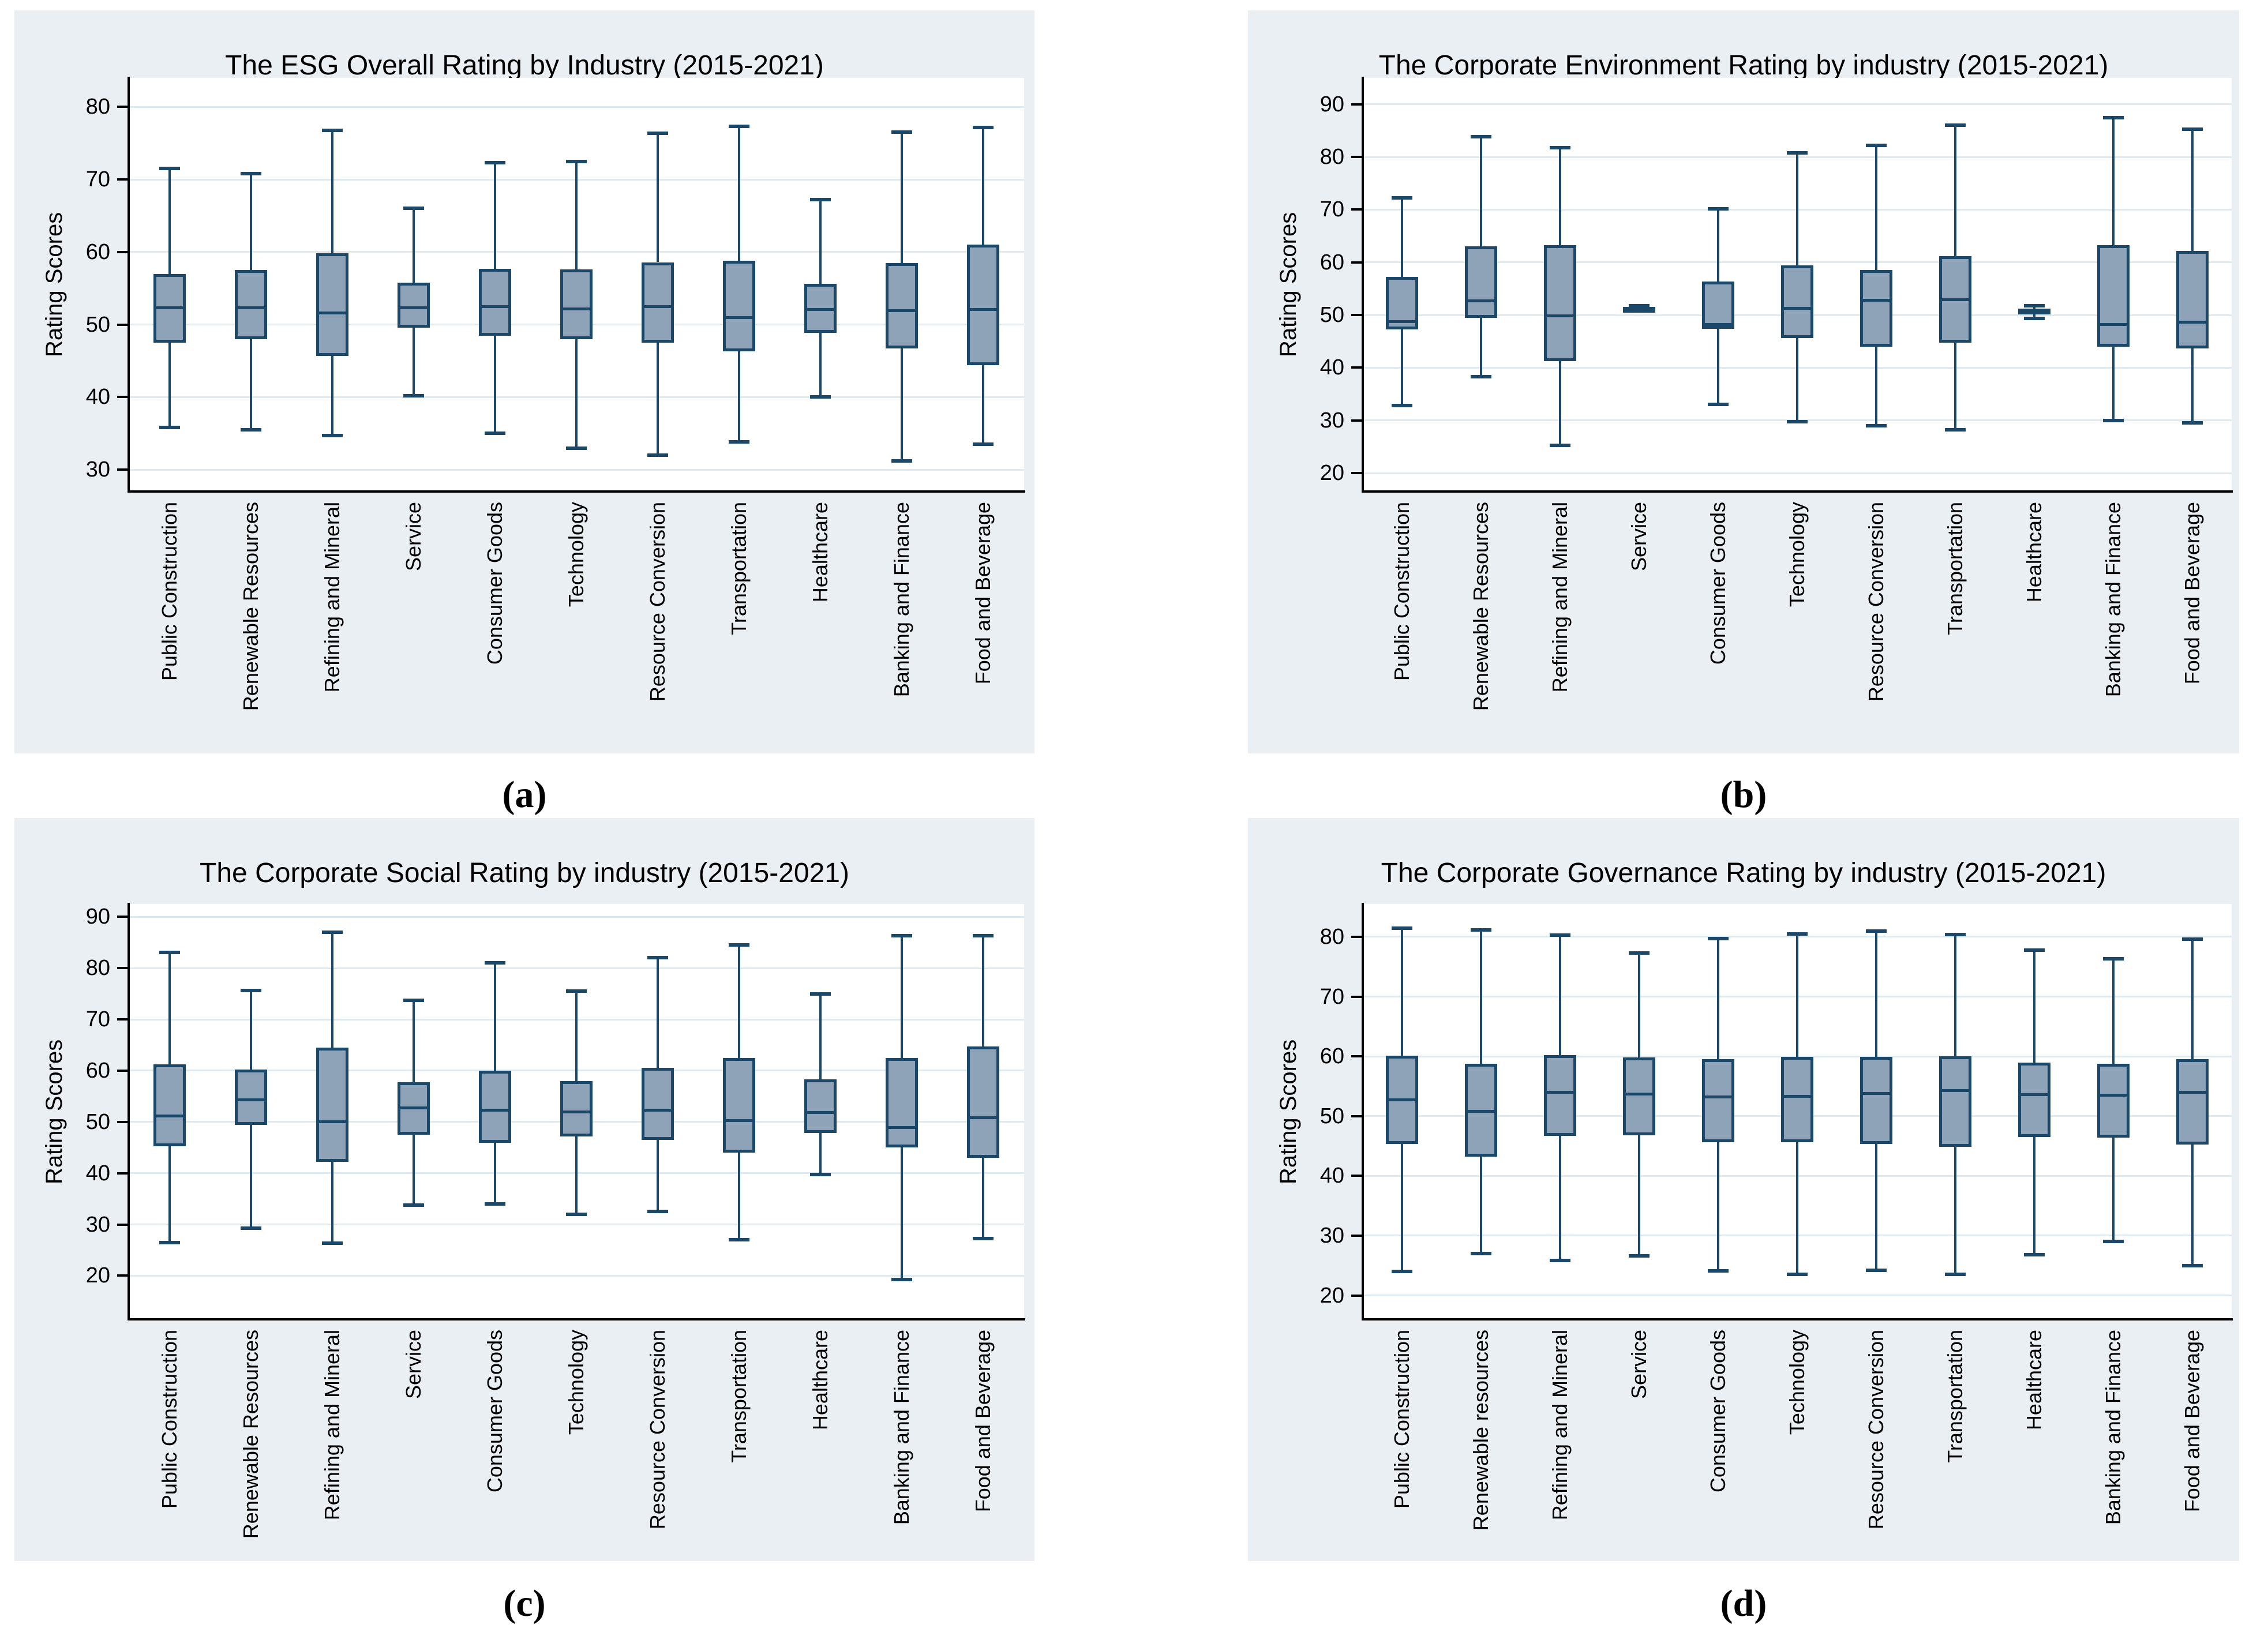 This screenshot has height=1647, width=2268. What do you see at coordinates (414, 1170) in the screenshot?
I see `whisker-lower-Service` at bounding box center [414, 1170].